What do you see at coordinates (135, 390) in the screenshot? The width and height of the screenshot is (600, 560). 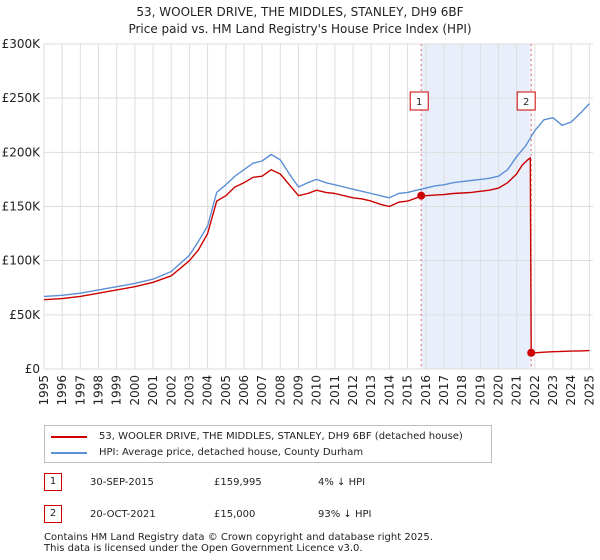 I see `x-tick-label: 2000` at bounding box center [135, 390].